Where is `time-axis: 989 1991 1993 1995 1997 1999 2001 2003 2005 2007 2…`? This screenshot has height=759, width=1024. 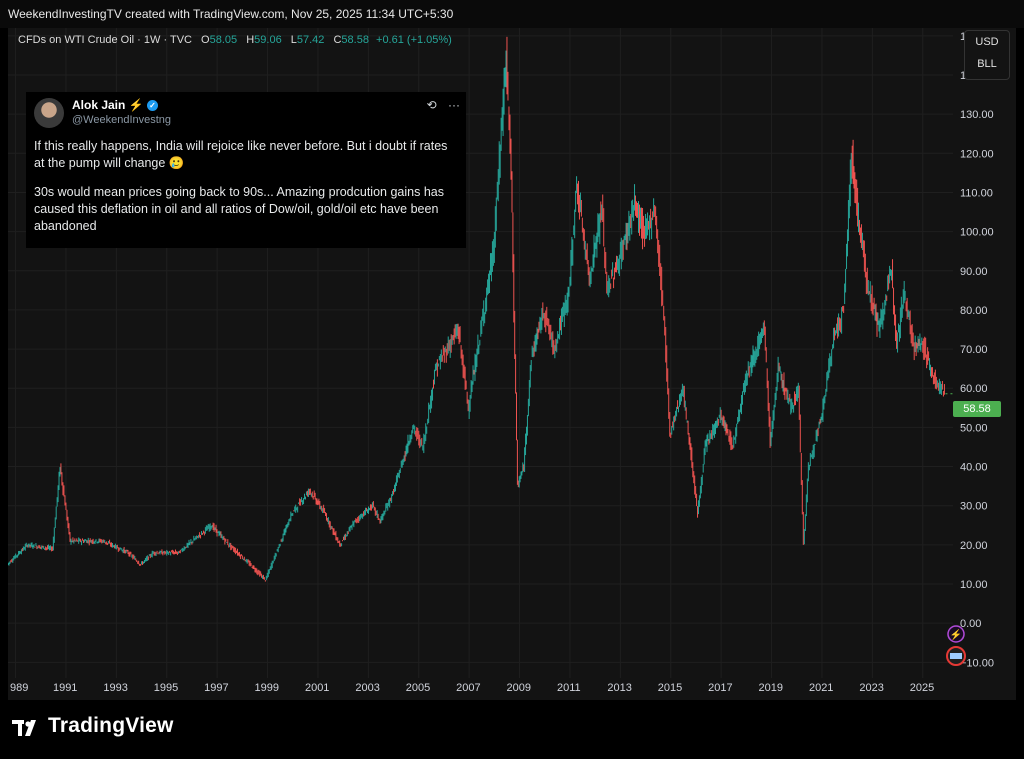 time-axis: 989 1991 1993 1995 1997 1999 2001 2003 2005 2007 2… is located at coordinates (472, 688).